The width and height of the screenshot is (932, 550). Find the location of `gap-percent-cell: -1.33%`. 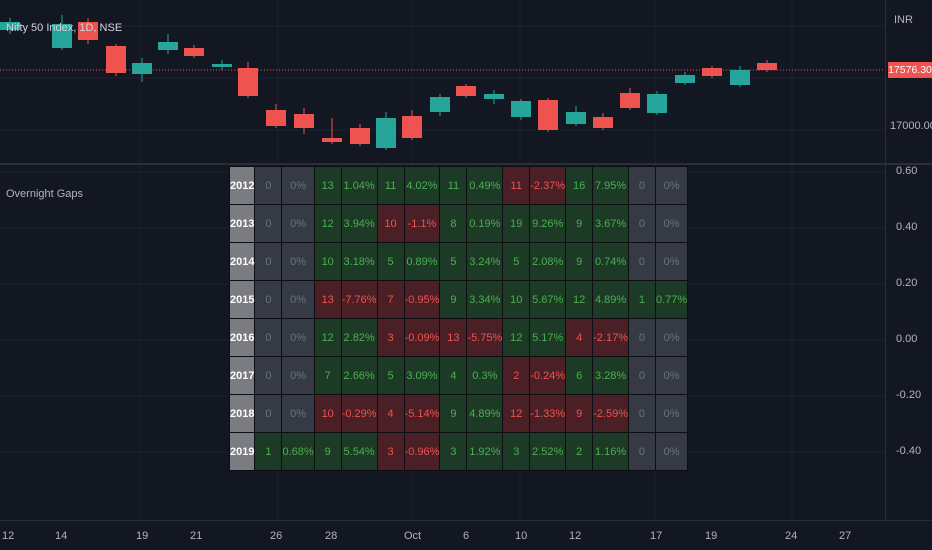

gap-percent-cell: -1.33% is located at coordinates (548, 413).